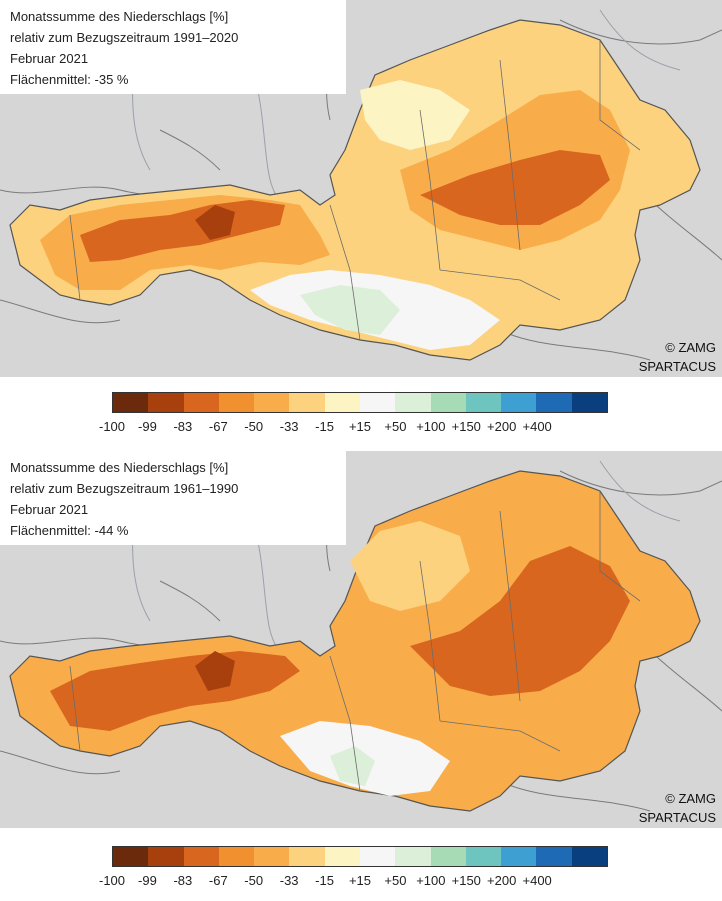  Describe the element at coordinates (69, 79) in the screenshot. I see `area-mean: Flächenmittel: -35 %` at that location.